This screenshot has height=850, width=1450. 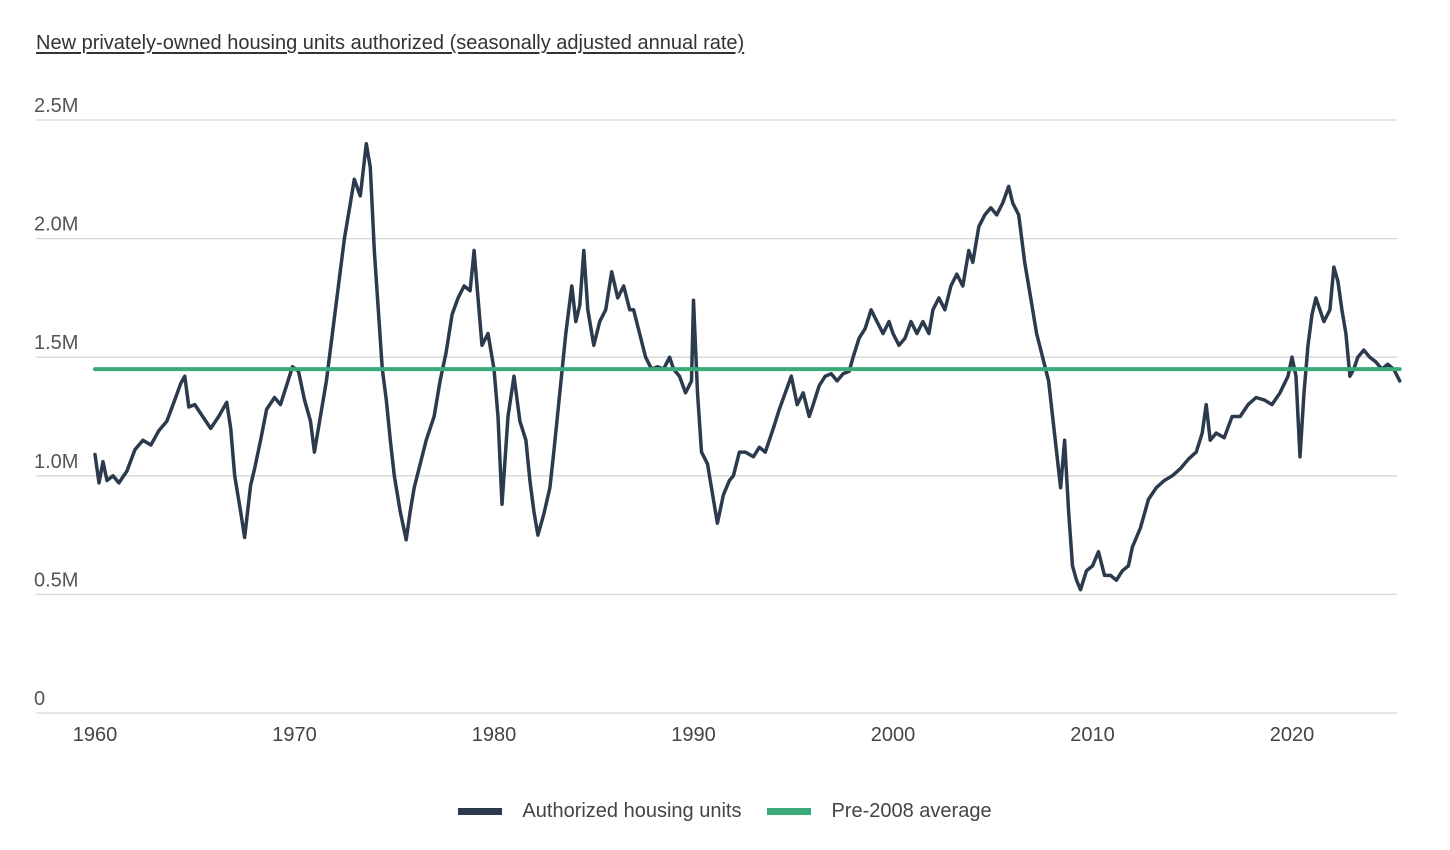 I want to click on x-tick-label: 2010, so click(x=1092, y=735).